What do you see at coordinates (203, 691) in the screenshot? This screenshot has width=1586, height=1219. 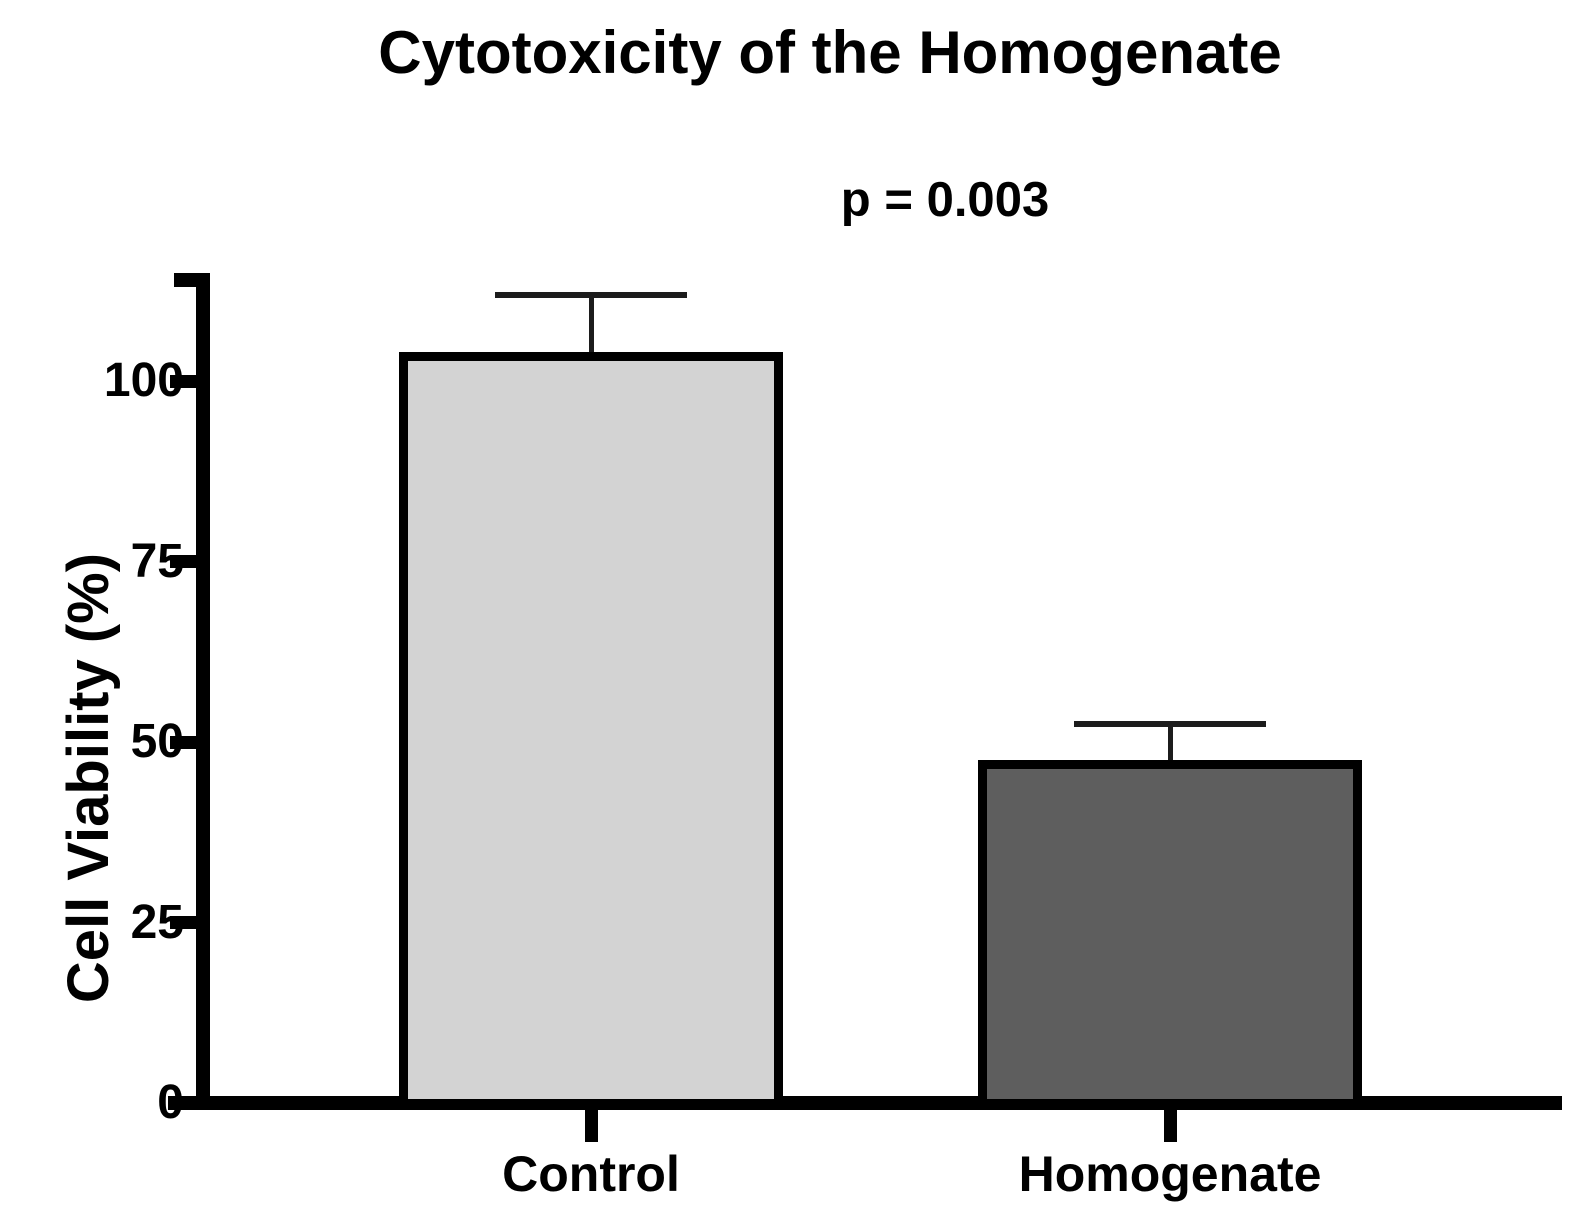 I see `y-axis-line` at bounding box center [203, 691].